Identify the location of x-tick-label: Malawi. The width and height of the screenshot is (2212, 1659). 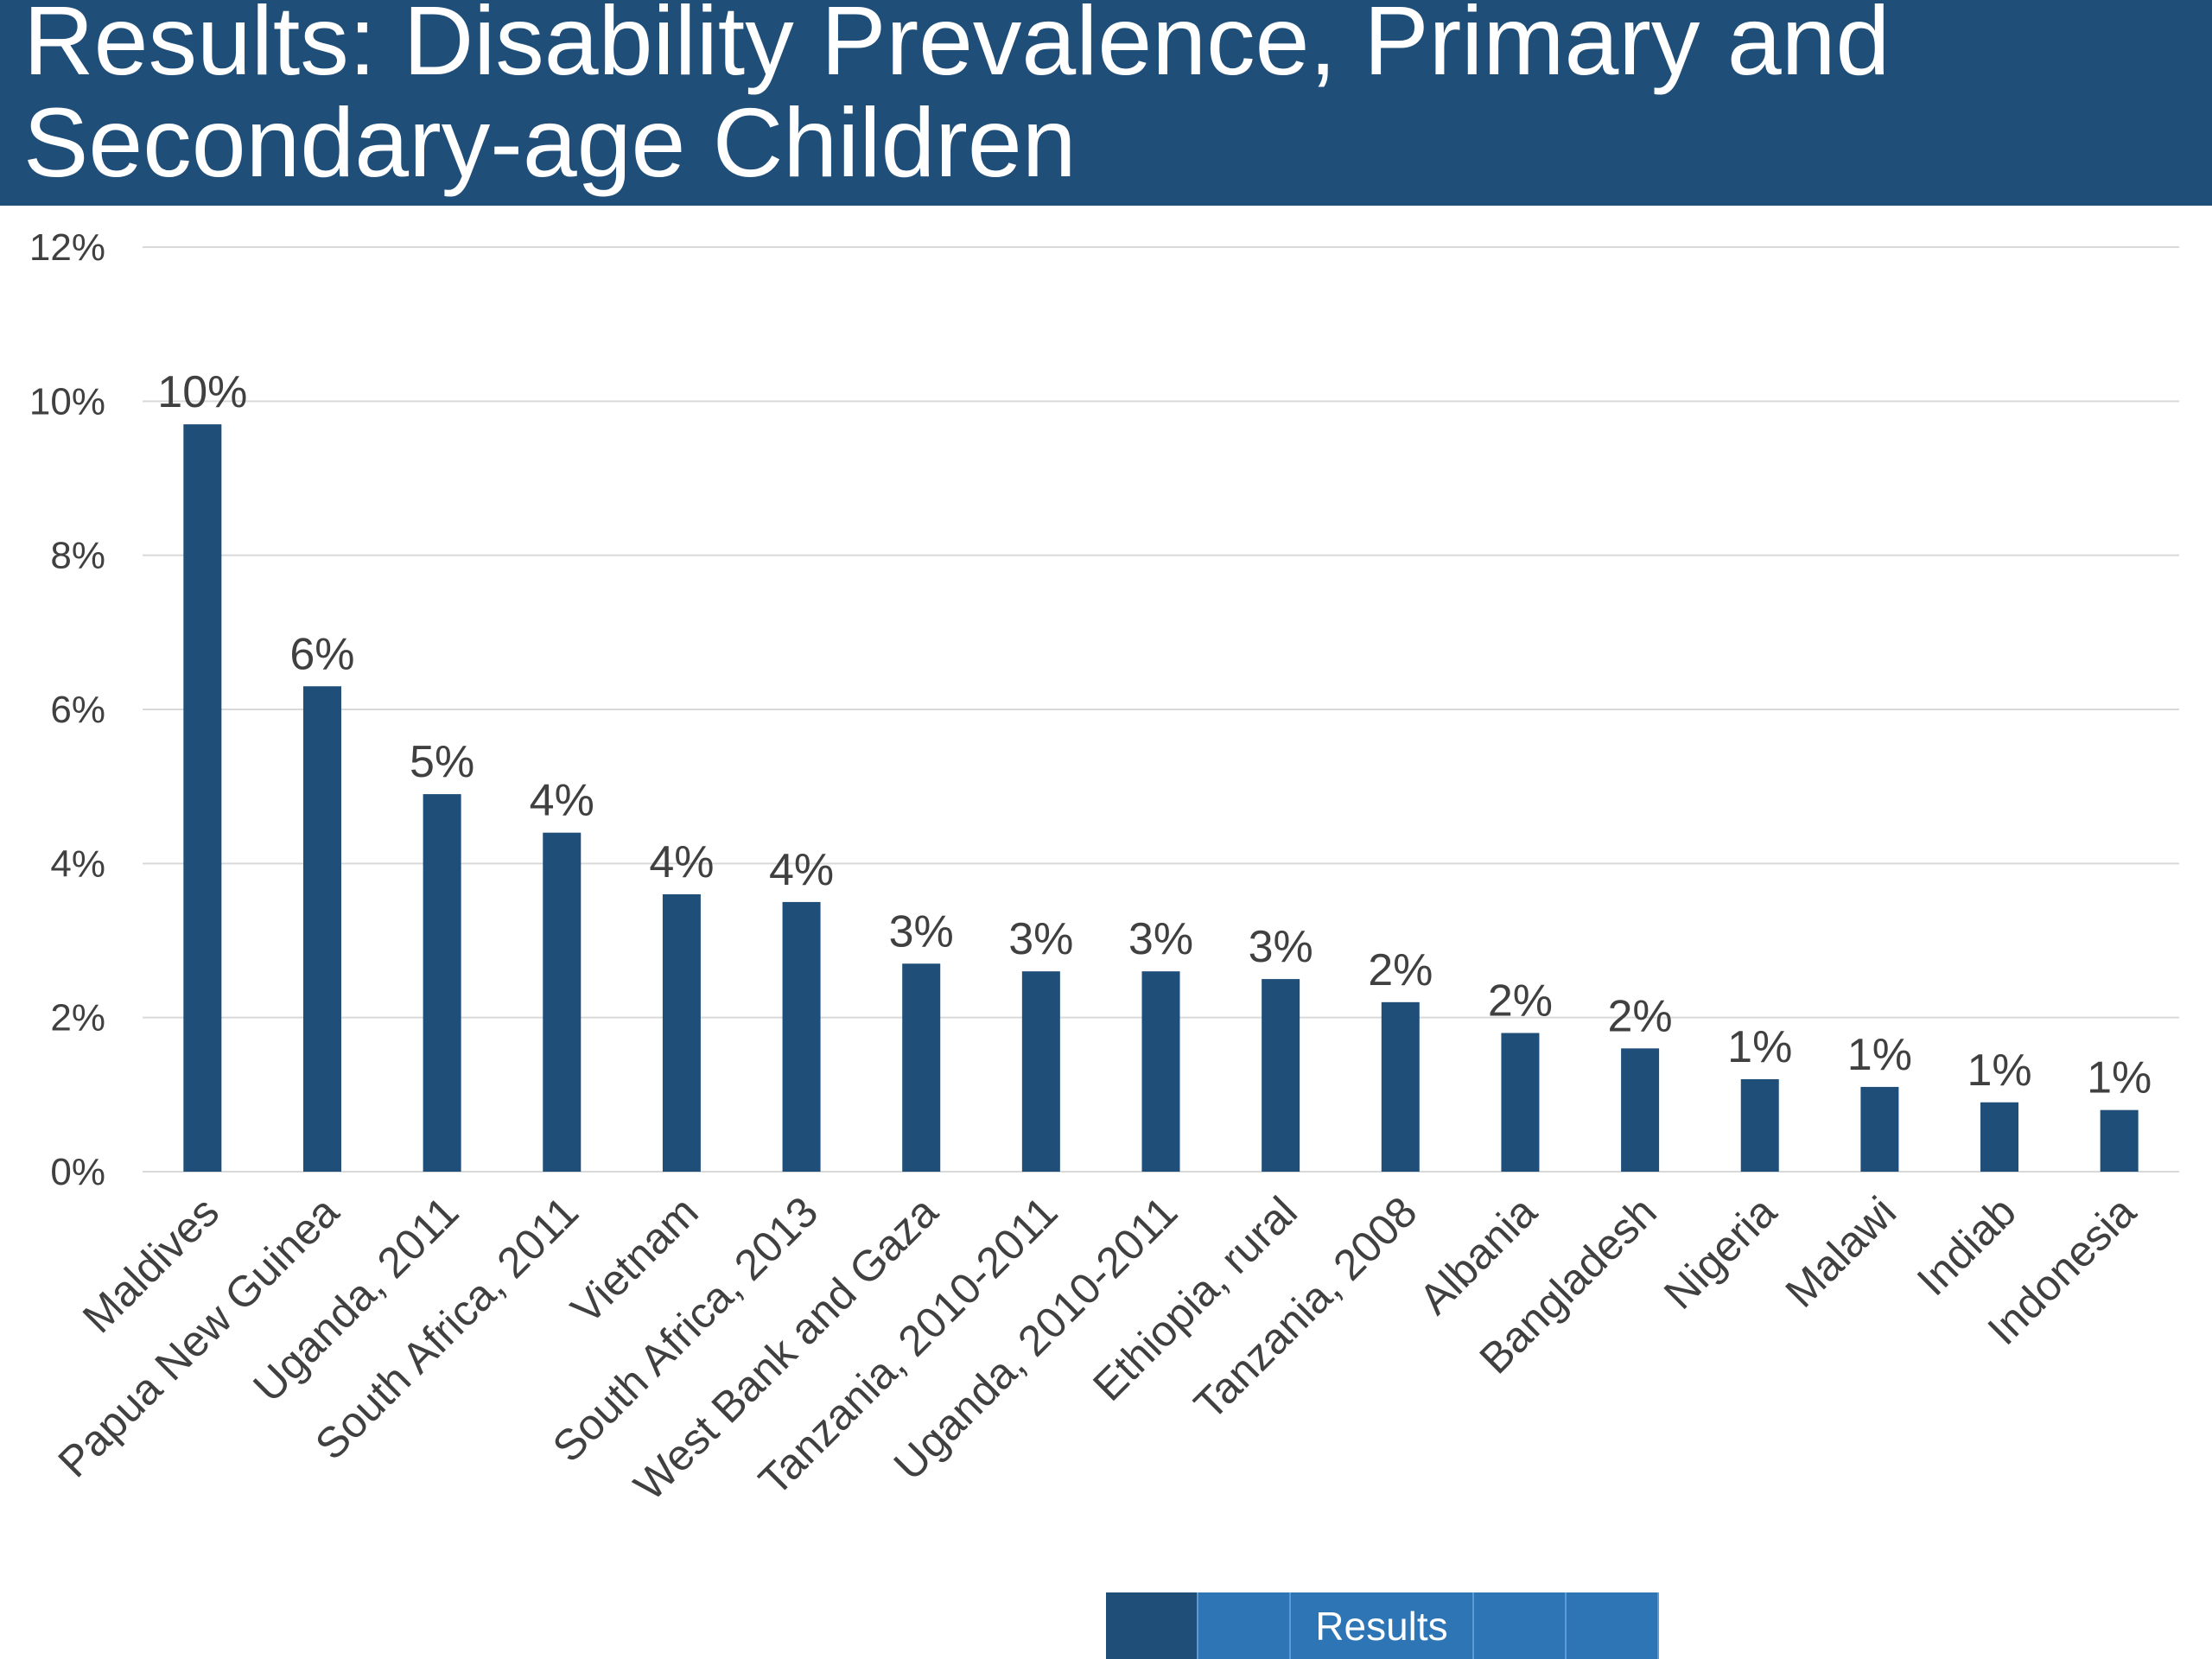
(1841, 1252).